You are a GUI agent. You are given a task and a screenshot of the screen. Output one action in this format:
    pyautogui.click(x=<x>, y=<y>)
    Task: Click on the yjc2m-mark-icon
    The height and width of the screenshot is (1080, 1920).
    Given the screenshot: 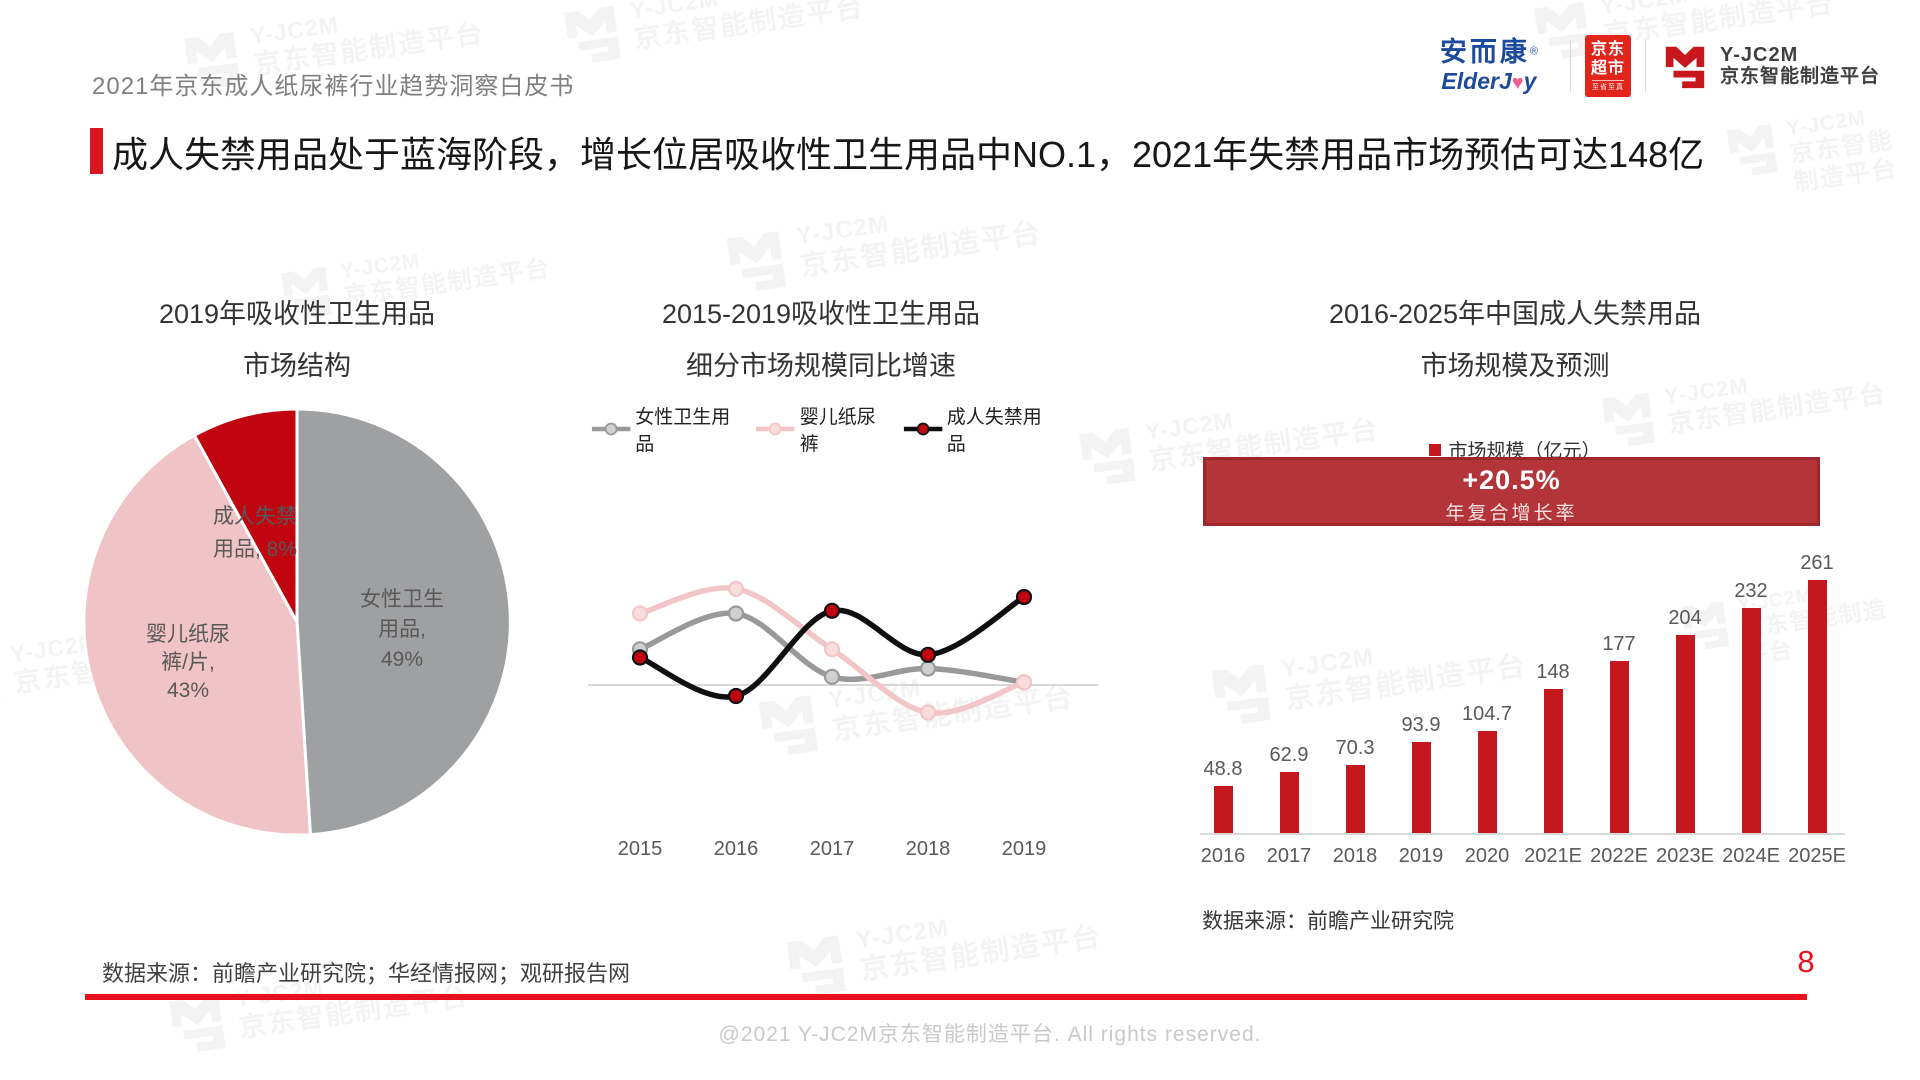 What is the action you would take?
    pyautogui.click(x=1685, y=67)
    